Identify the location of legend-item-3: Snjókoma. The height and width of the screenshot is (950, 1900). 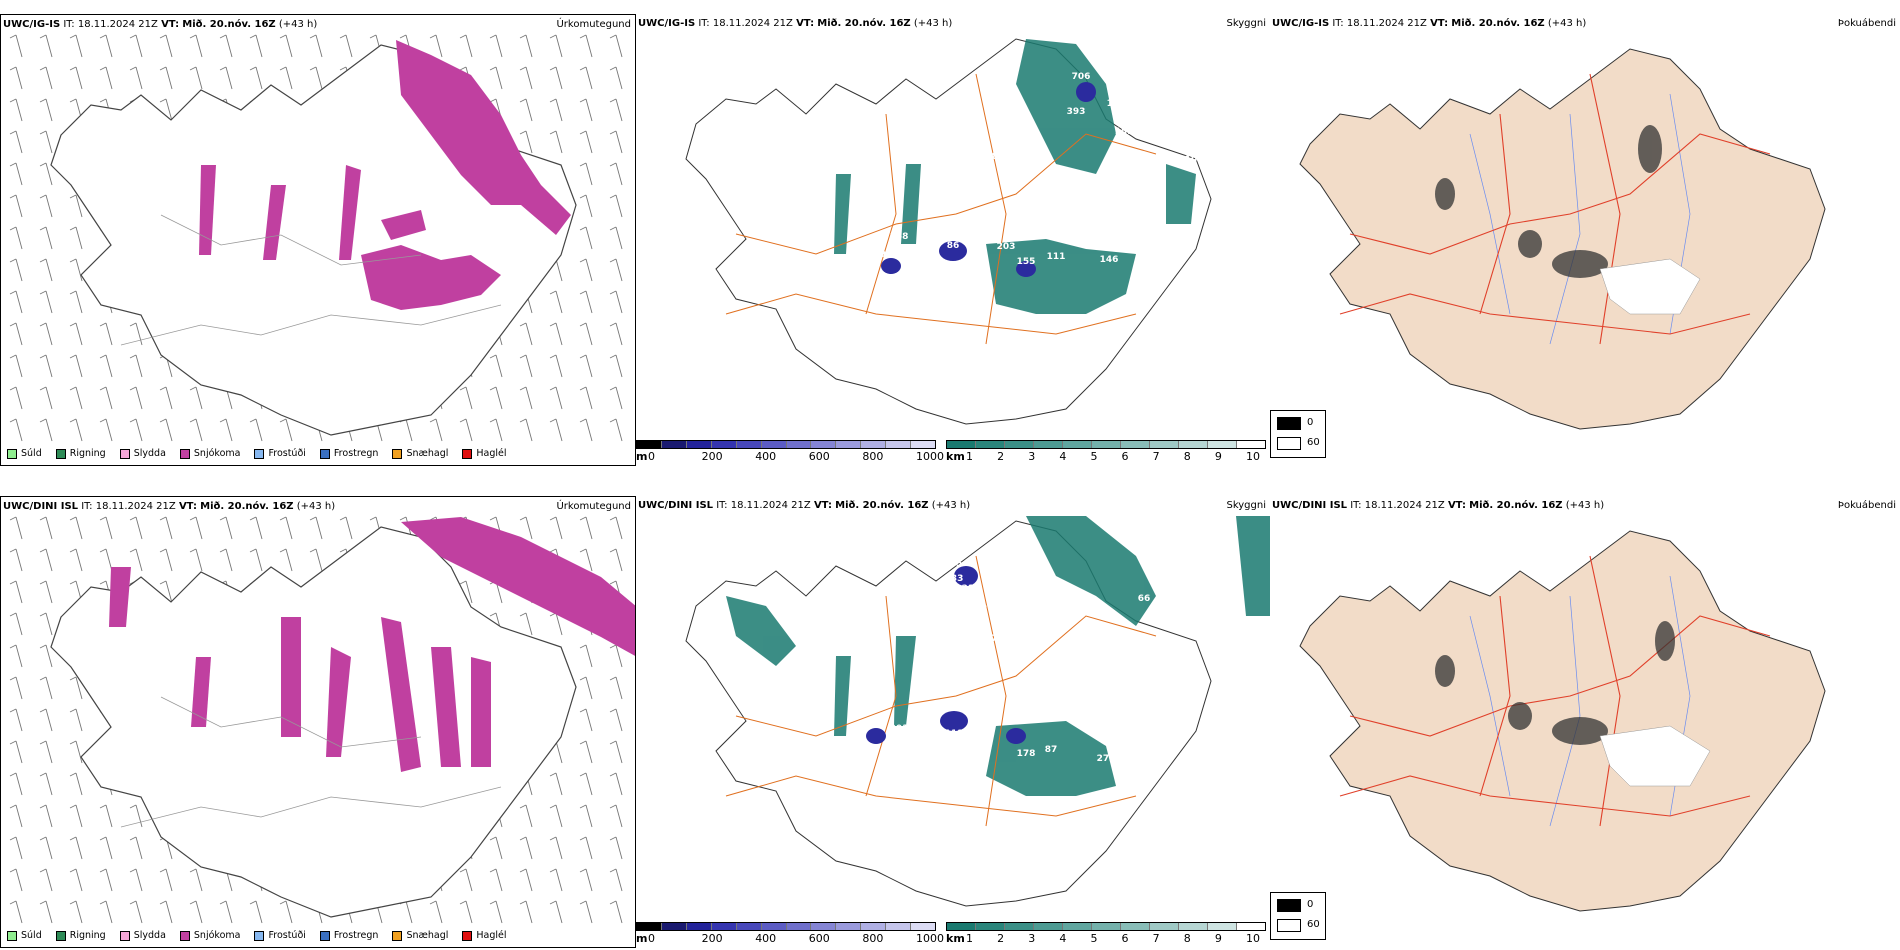
(210, 453).